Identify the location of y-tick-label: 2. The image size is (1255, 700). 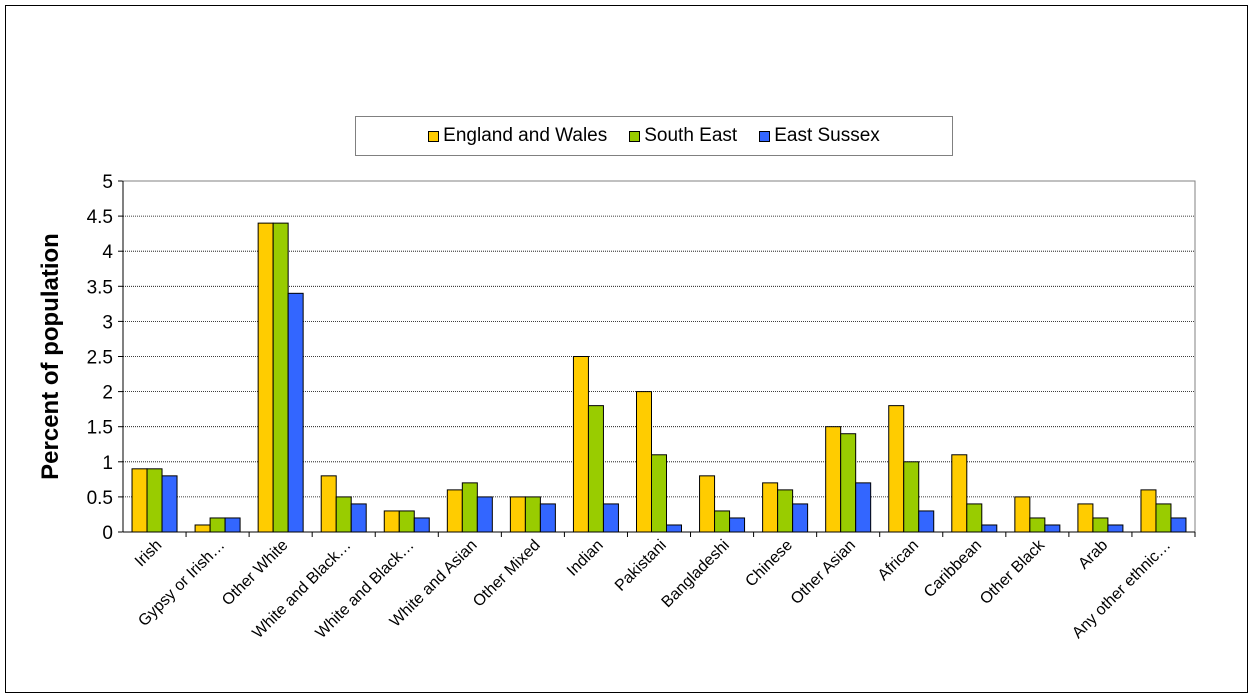
(107, 393).